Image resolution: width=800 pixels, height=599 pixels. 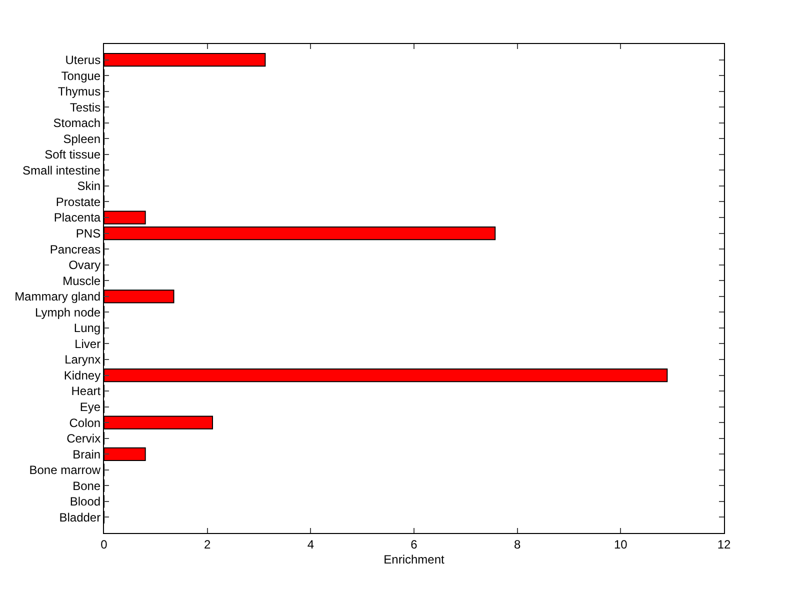 What do you see at coordinates (81, 281) in the screenshot?
I see `y-tick-label: Muscle` at bounding box center [81, 281].